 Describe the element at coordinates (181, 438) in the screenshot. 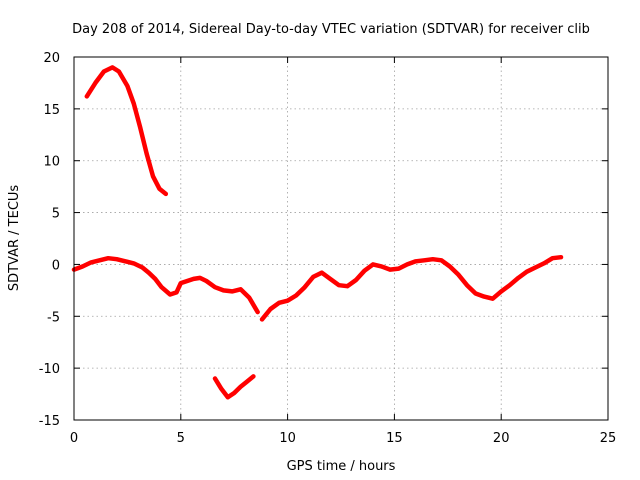

I see `x-tick-label: 5` at that location.